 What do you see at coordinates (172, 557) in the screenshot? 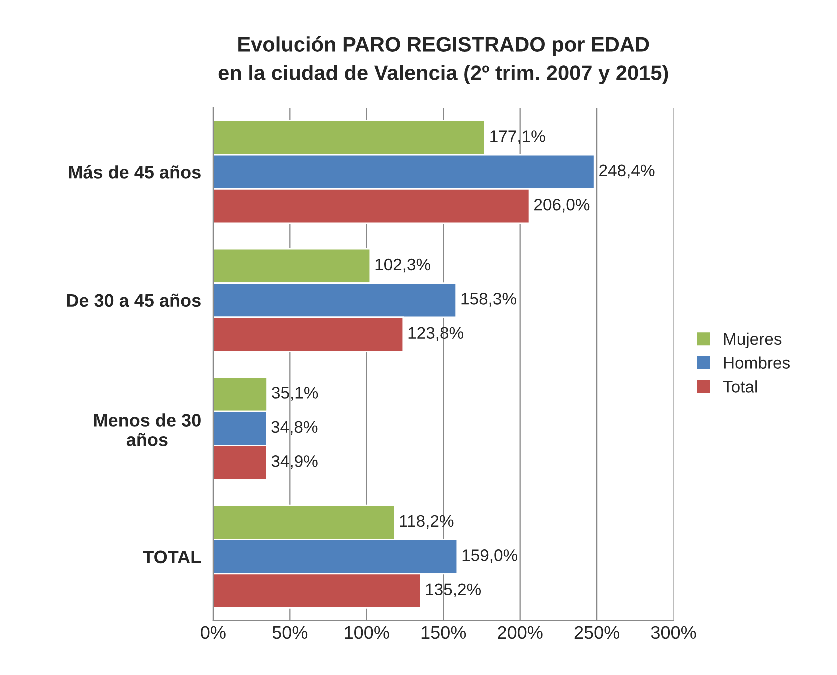
I see `y-tick-label: TOTAL` at bounding box center [172, 557].